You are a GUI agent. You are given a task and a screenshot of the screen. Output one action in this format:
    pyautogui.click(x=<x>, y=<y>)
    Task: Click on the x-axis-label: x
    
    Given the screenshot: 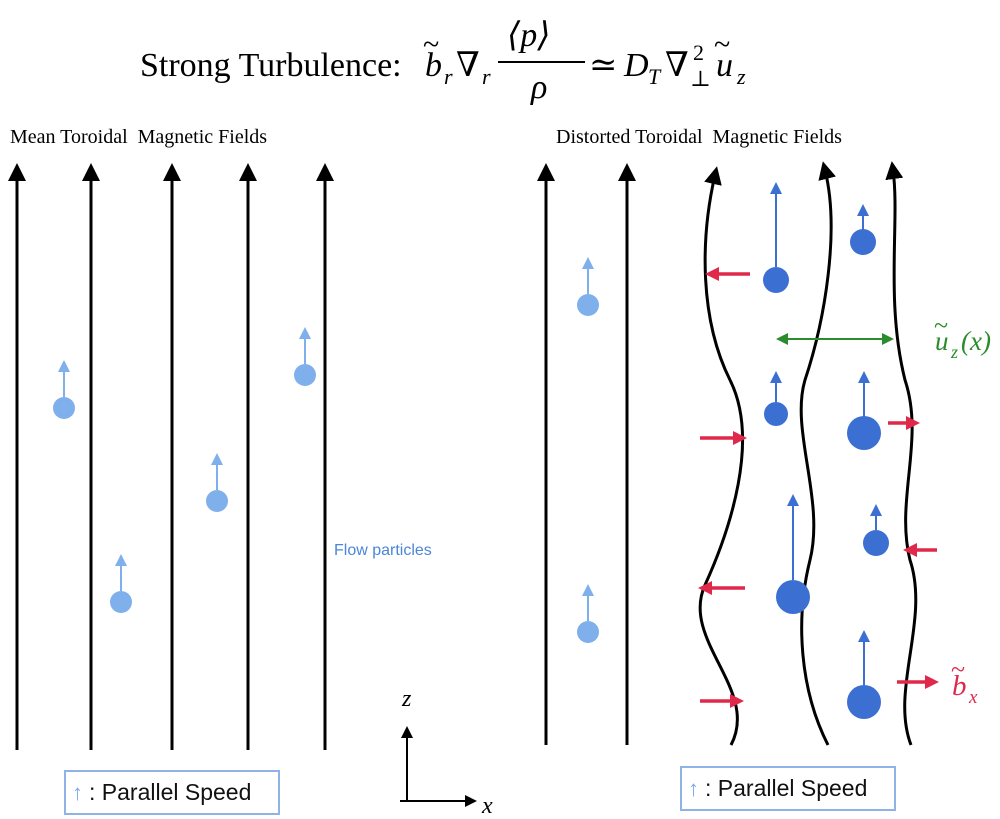 What is the action you would take?
    pyautogui.click(x=487, y=806)
    